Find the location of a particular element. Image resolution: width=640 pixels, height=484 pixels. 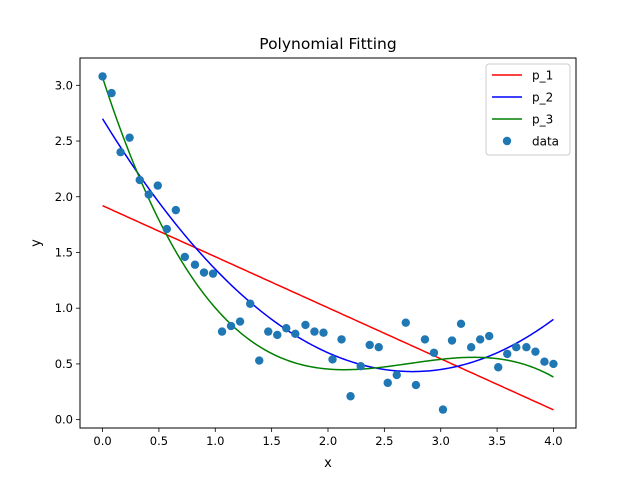

x-tick-label: 1.0 is located at coordinates (215, 441).